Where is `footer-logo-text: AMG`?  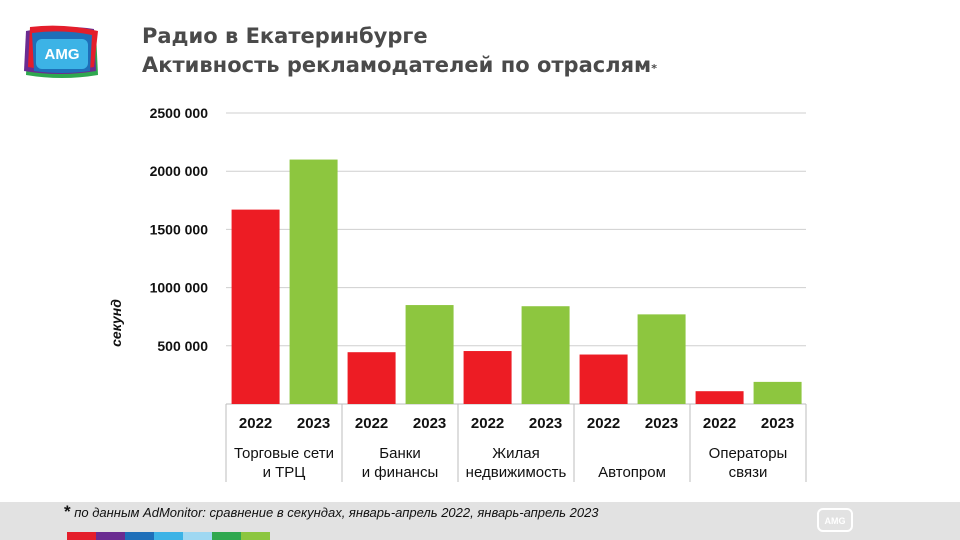 footer-logo-text: AMG is located at coordinates (835, 521).